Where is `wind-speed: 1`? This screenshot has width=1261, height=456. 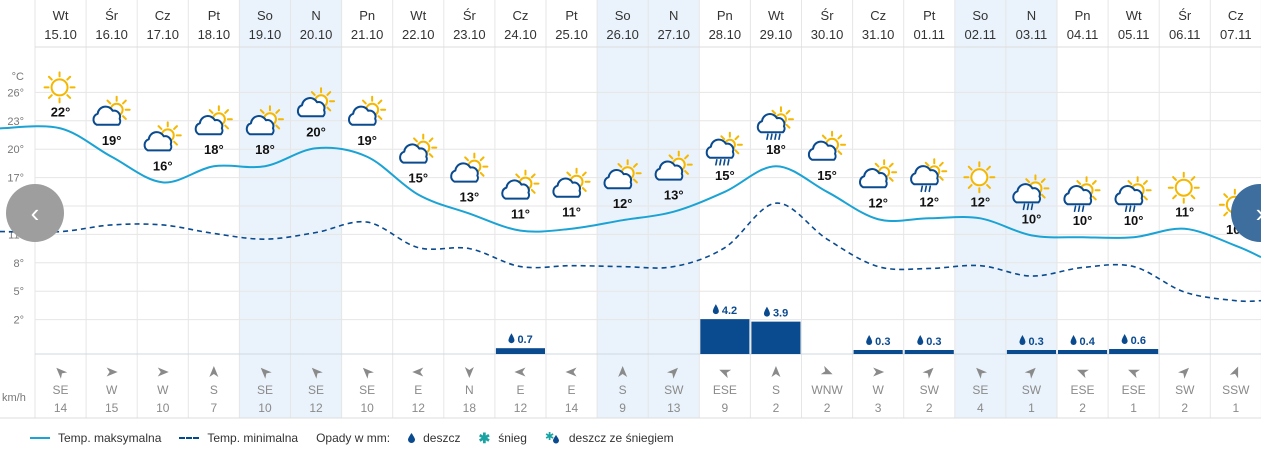
wind-speed: 1 is located at coordinates (1236, 408).